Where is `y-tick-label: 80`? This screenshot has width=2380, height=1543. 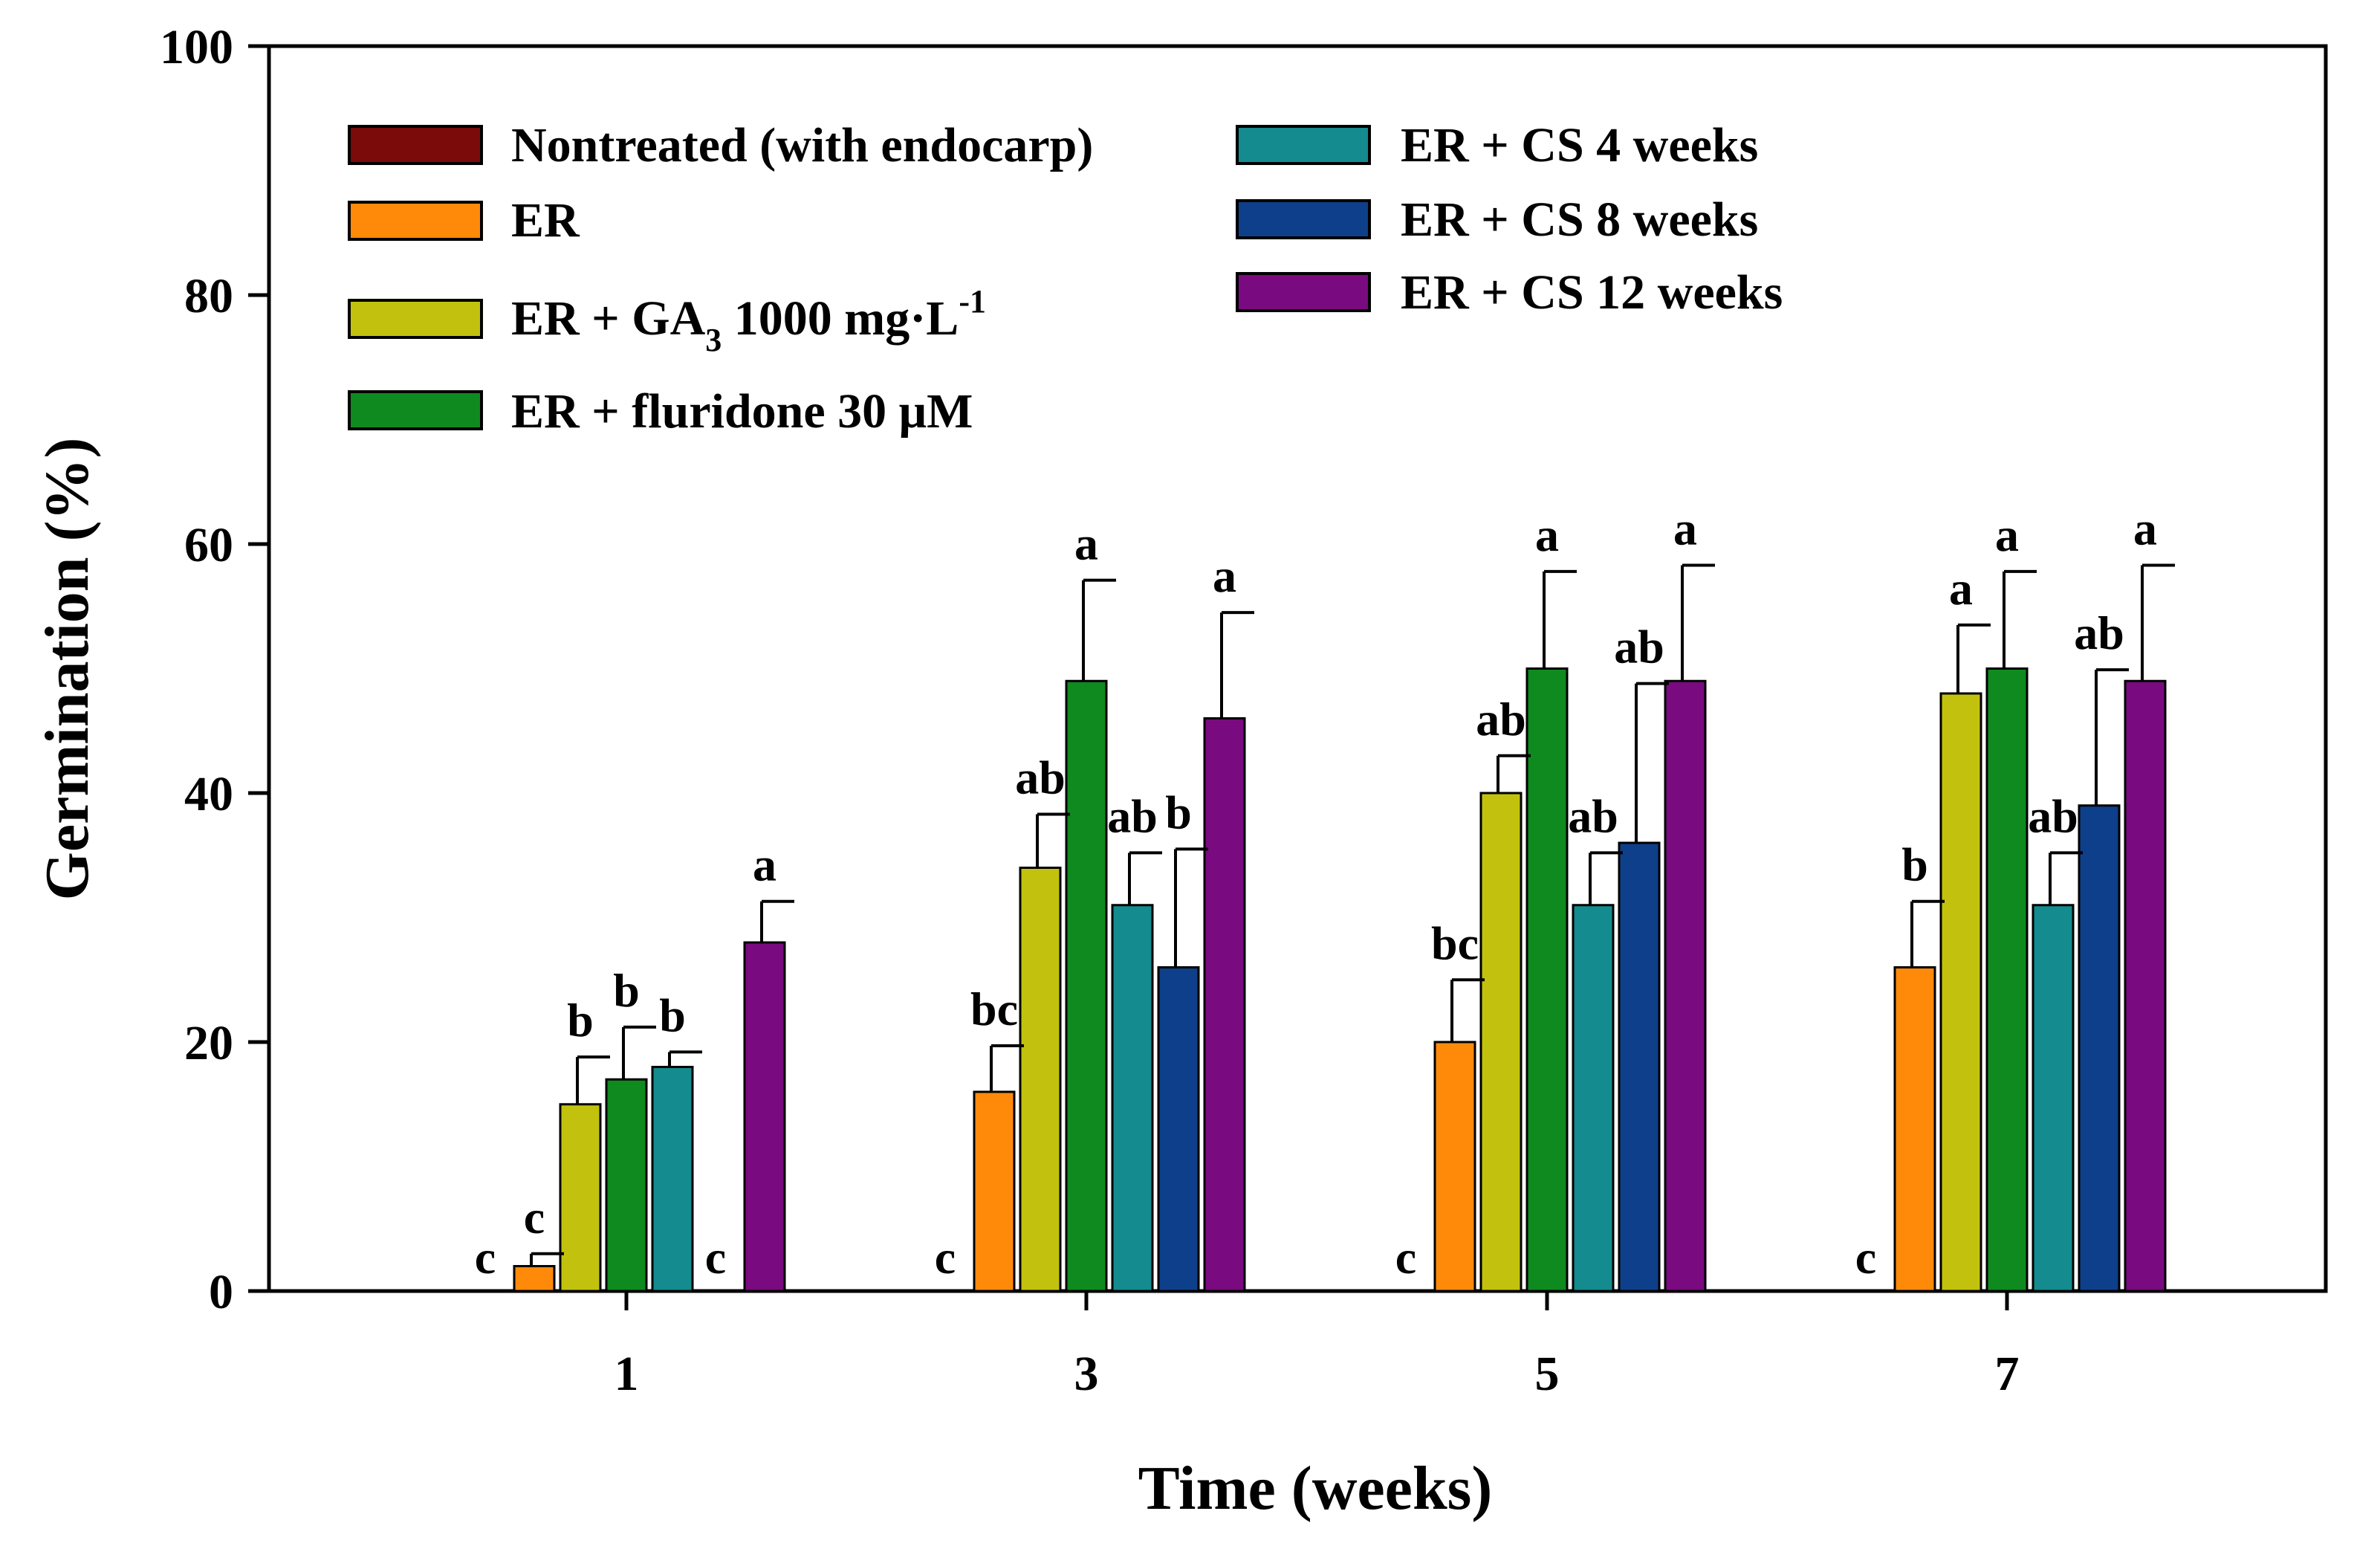
y-tick-label: 80 is located at coordinates (209, 296).